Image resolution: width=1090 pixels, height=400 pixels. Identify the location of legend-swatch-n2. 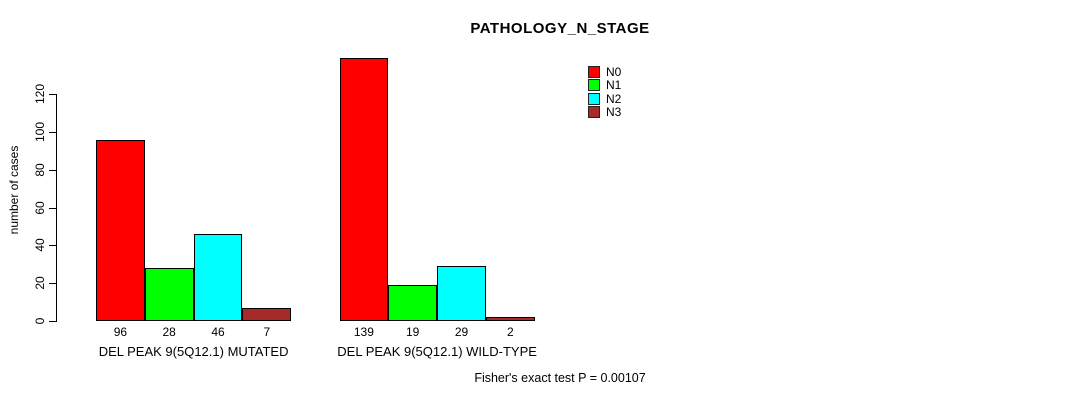
(594, 98).